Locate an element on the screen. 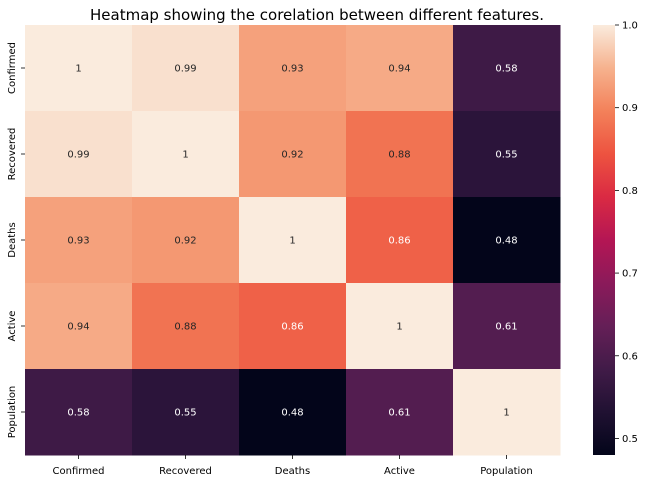  heatmap-cell-label-3-3: 1 is located at coordinates (399, 327).